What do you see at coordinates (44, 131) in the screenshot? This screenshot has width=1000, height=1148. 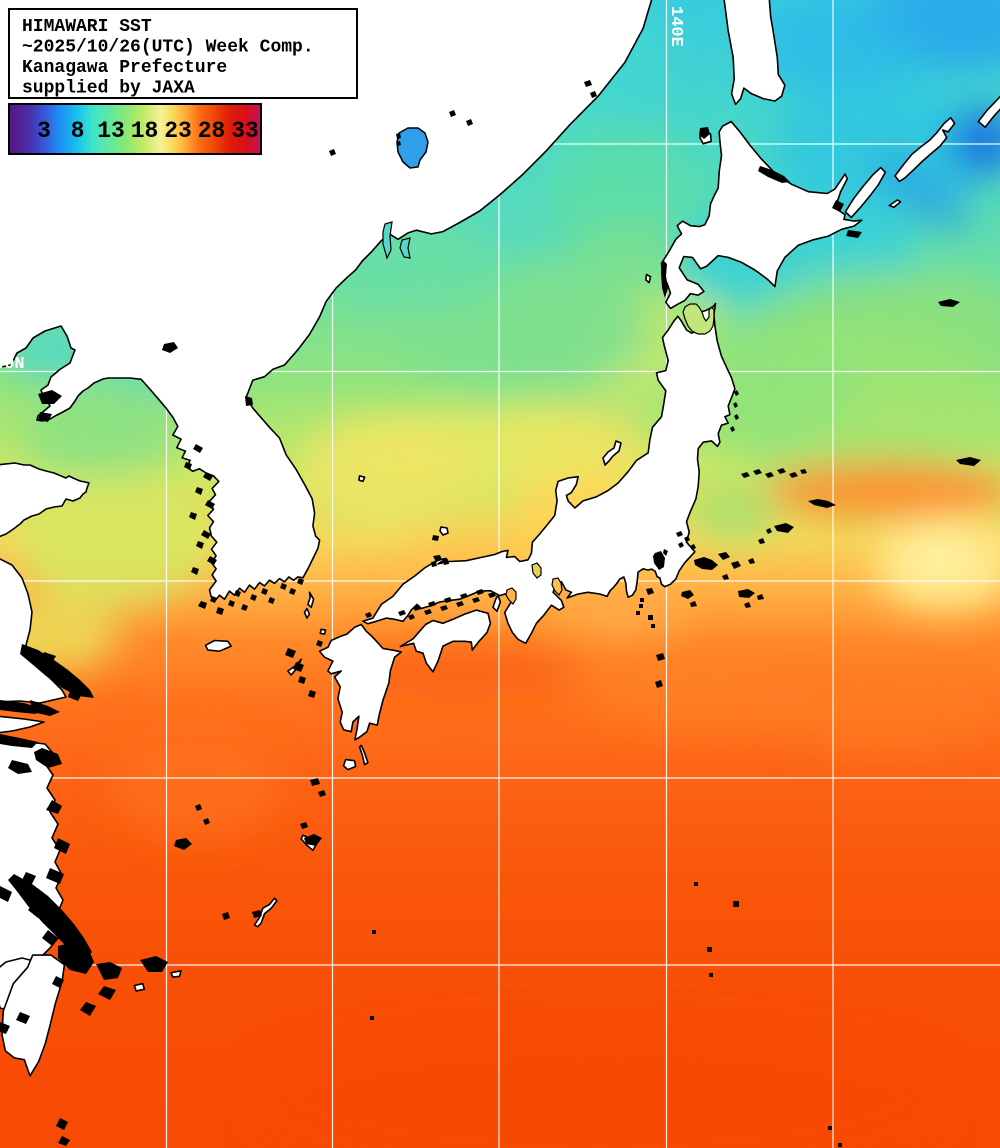 I see `svg-text: 3` at bounding box center [44, 131].